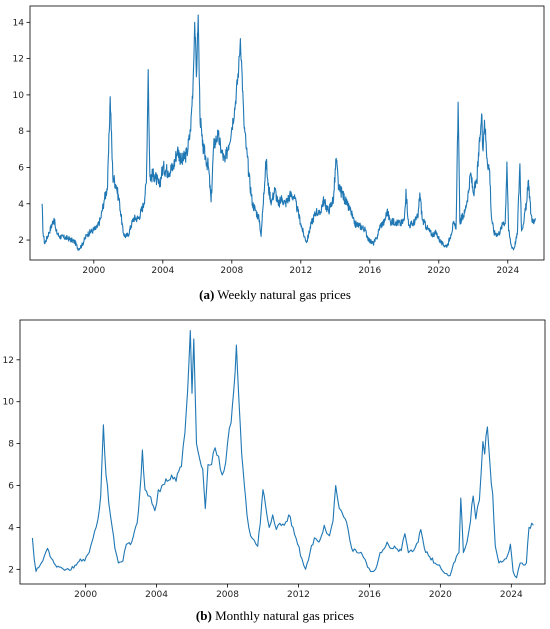 Image resolution: width=550 pixels, height=629 pixels. I want to click on y-tick-label: 14, so click(19, 23).